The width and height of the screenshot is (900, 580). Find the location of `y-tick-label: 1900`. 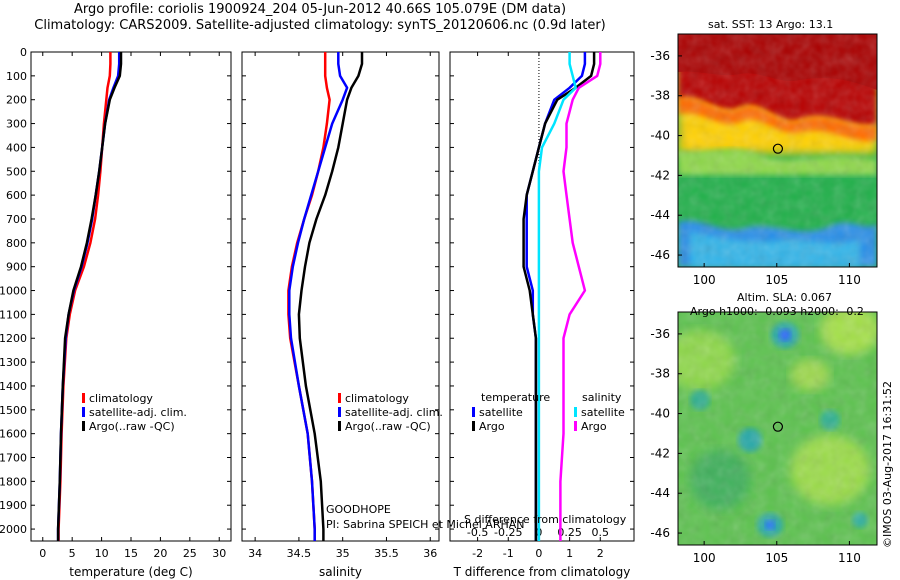

y-tick-label: 1900 is located at coordinates (13, 505).